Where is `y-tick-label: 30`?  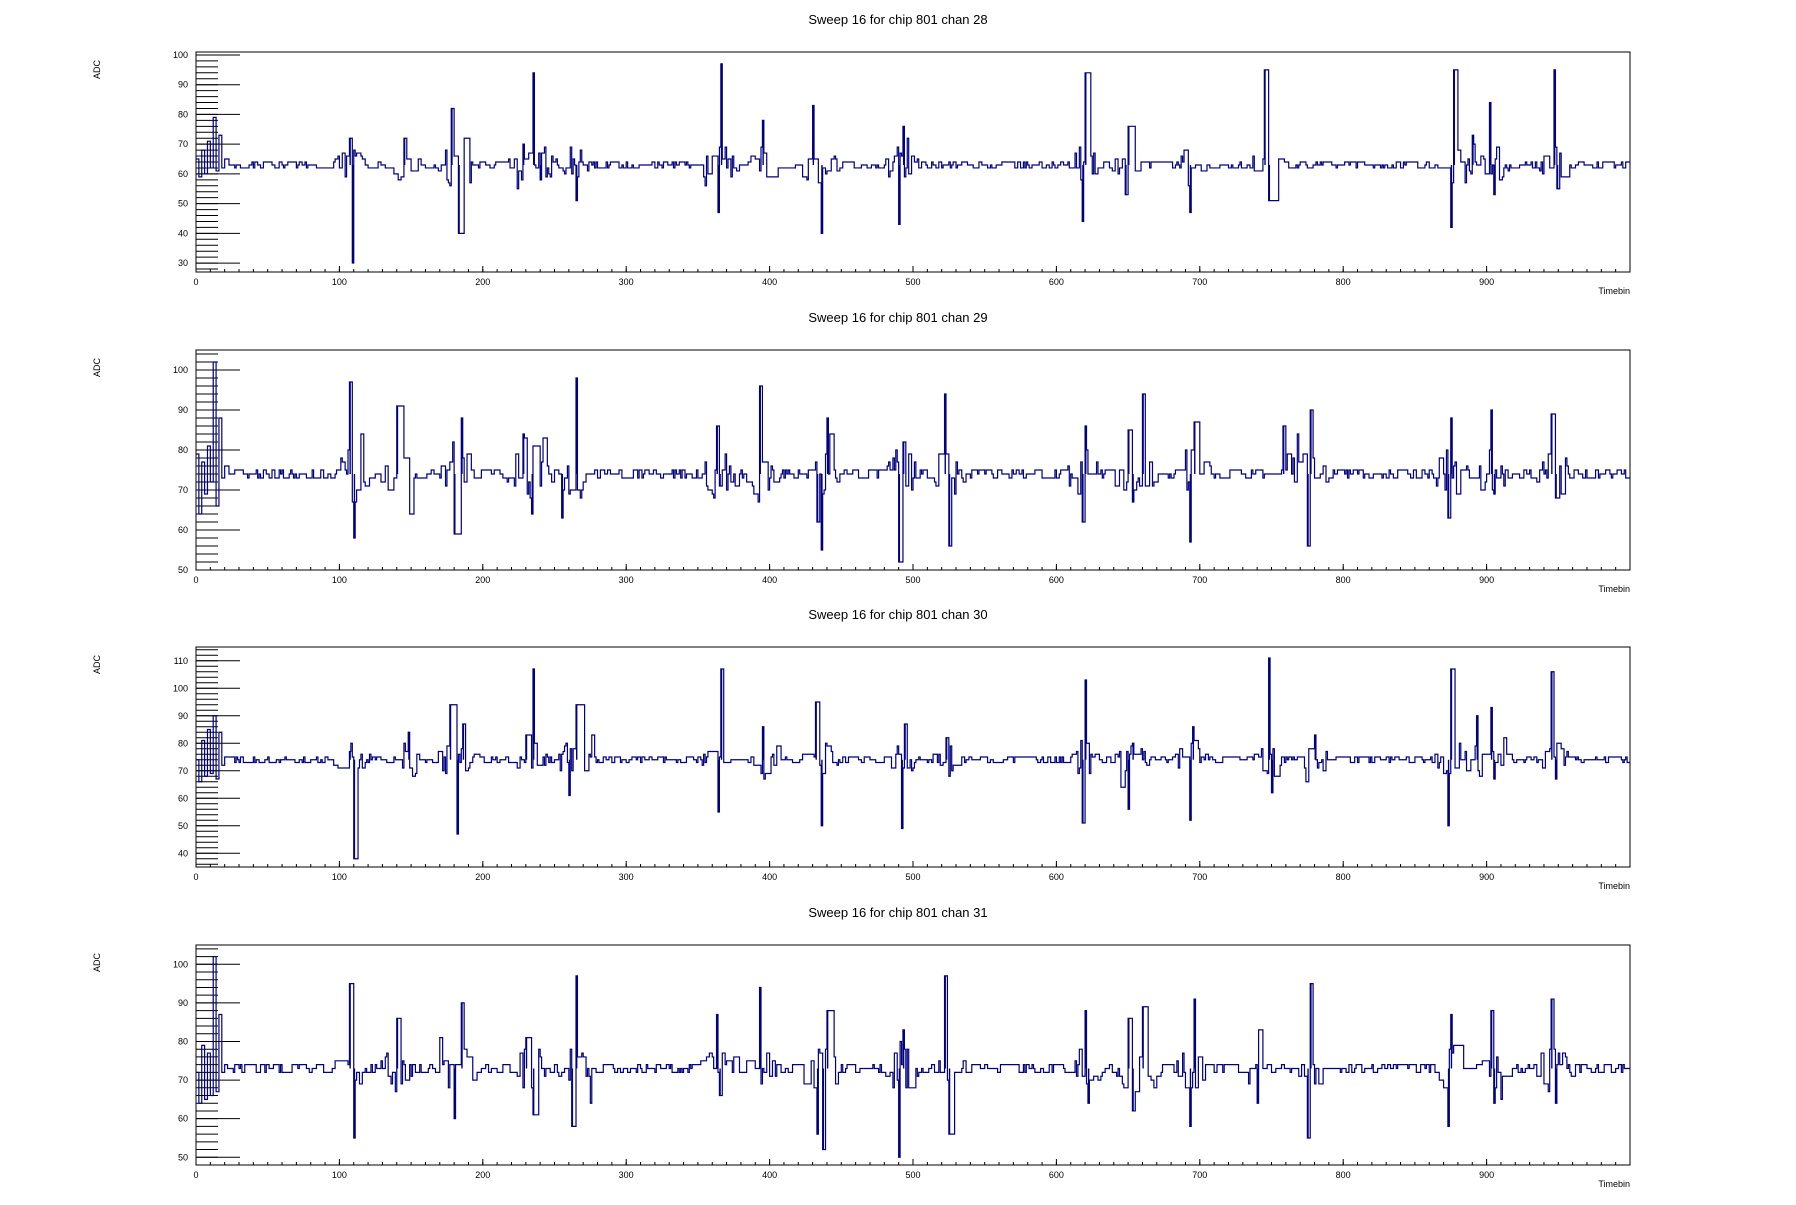 y-tick-label: 30 is located at coordinates (183, 263).